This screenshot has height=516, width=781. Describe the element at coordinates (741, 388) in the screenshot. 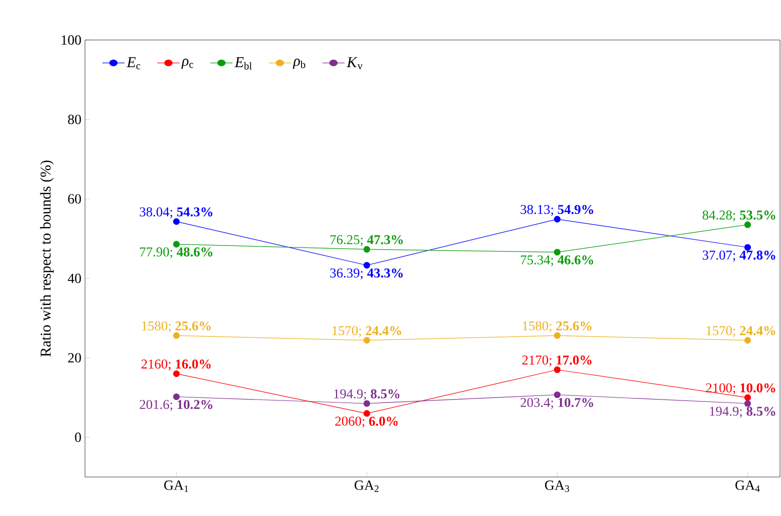

I see `data-label: 2100; 10.0%` at that location.